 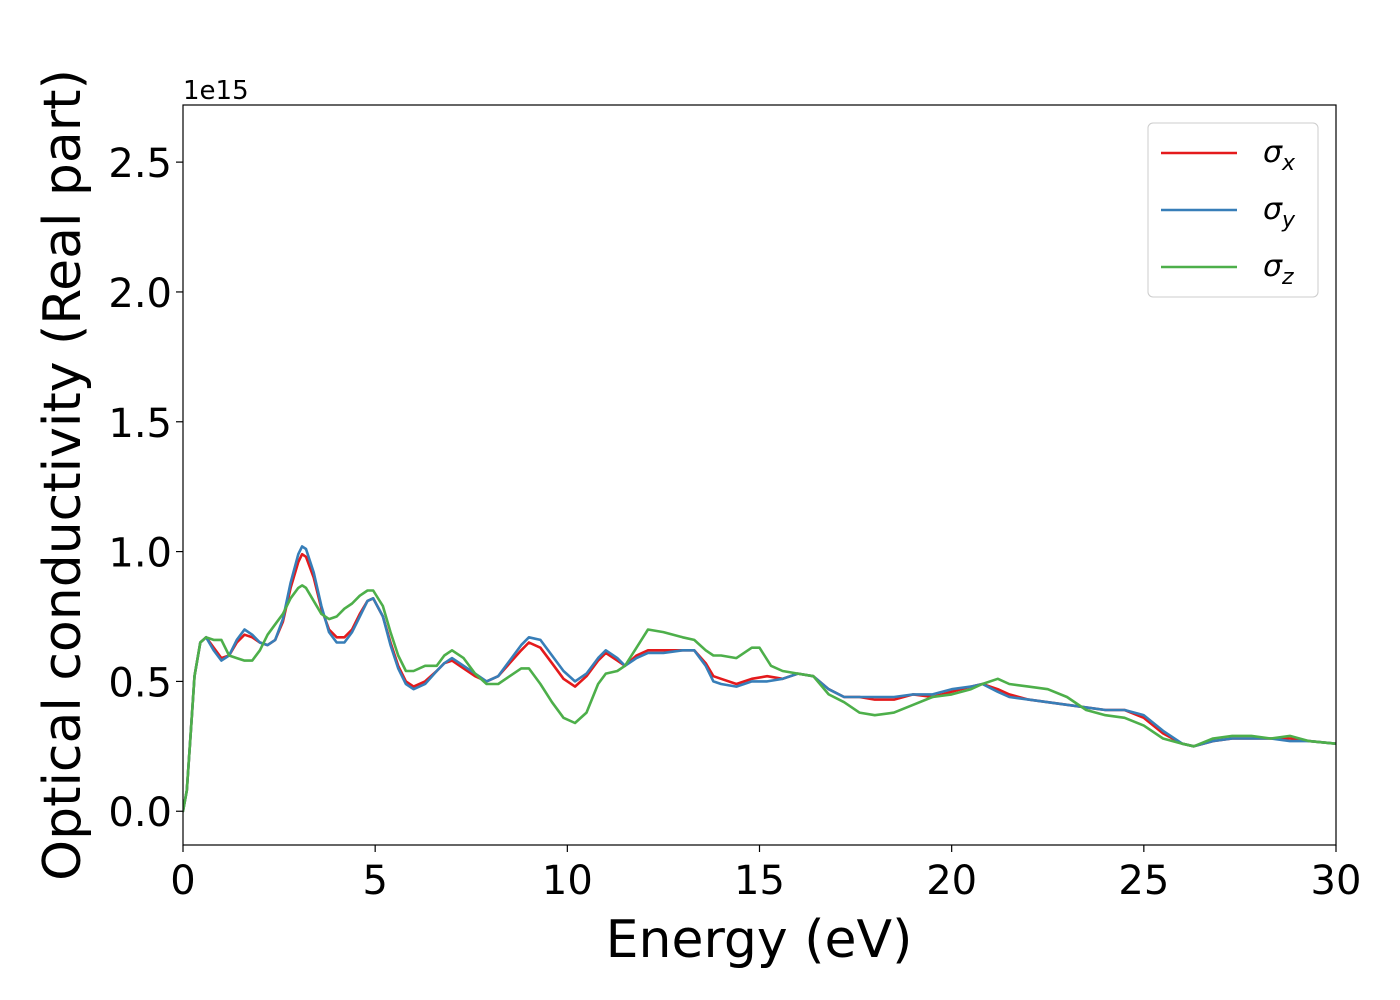 What do you see at coordinates (1278, 269) in the screenshot?
I see `legend-label-sigma-z: σz` at bounding box center [1278, 269].